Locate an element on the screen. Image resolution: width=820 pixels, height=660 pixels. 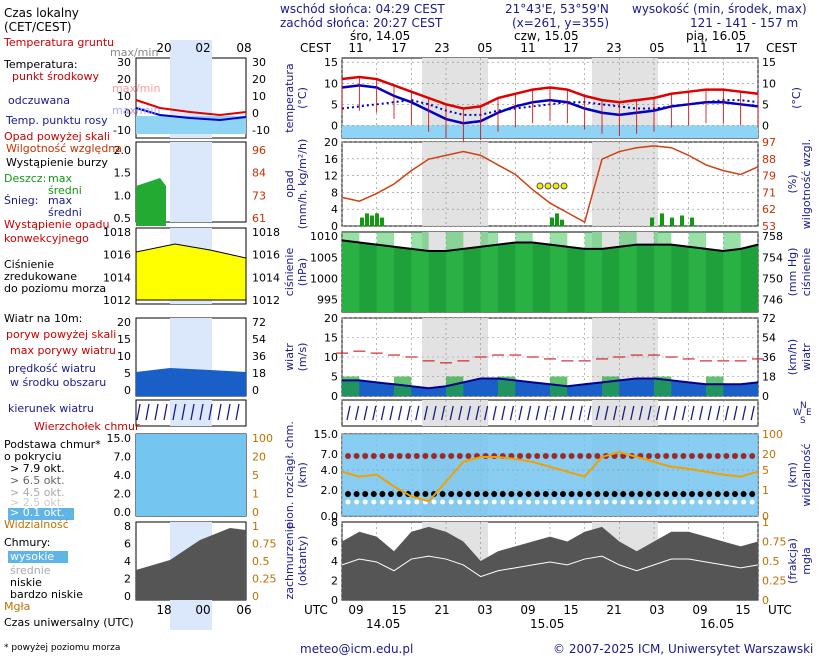
legend-text: > 4.5 okt. is located at coordinates (37, 492).